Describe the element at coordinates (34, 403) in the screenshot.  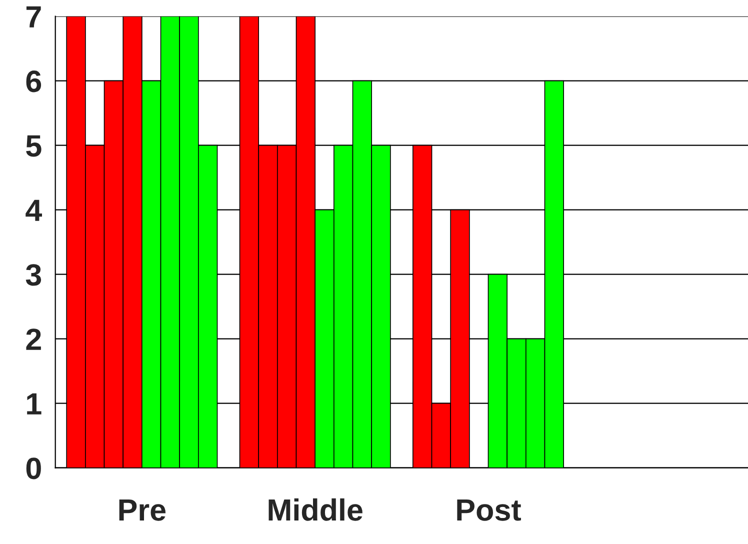
I see `y-tick-label: 1` at that location.